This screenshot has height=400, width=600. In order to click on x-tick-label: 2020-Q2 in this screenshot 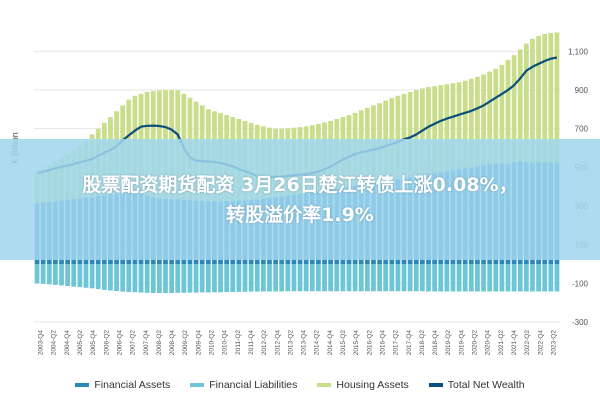, I will do `click(475, 343)`.